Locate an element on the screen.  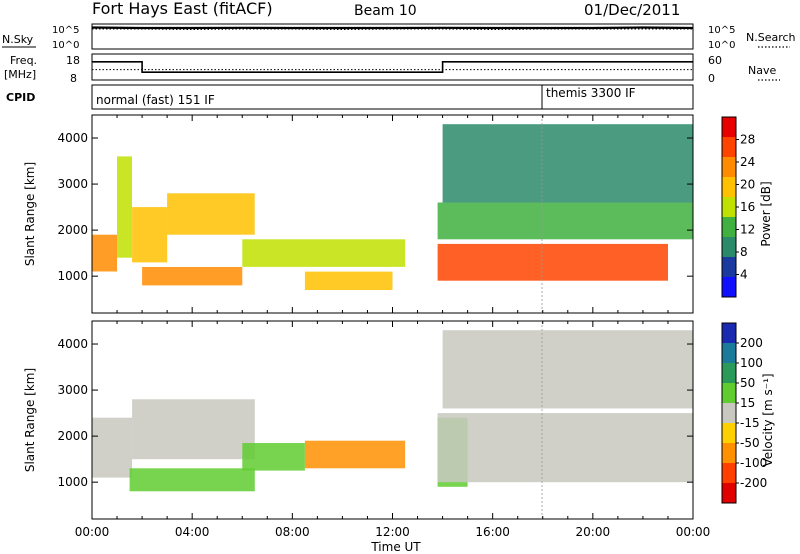
label-mhz: [MHz] is located at coordinates (20, 74).